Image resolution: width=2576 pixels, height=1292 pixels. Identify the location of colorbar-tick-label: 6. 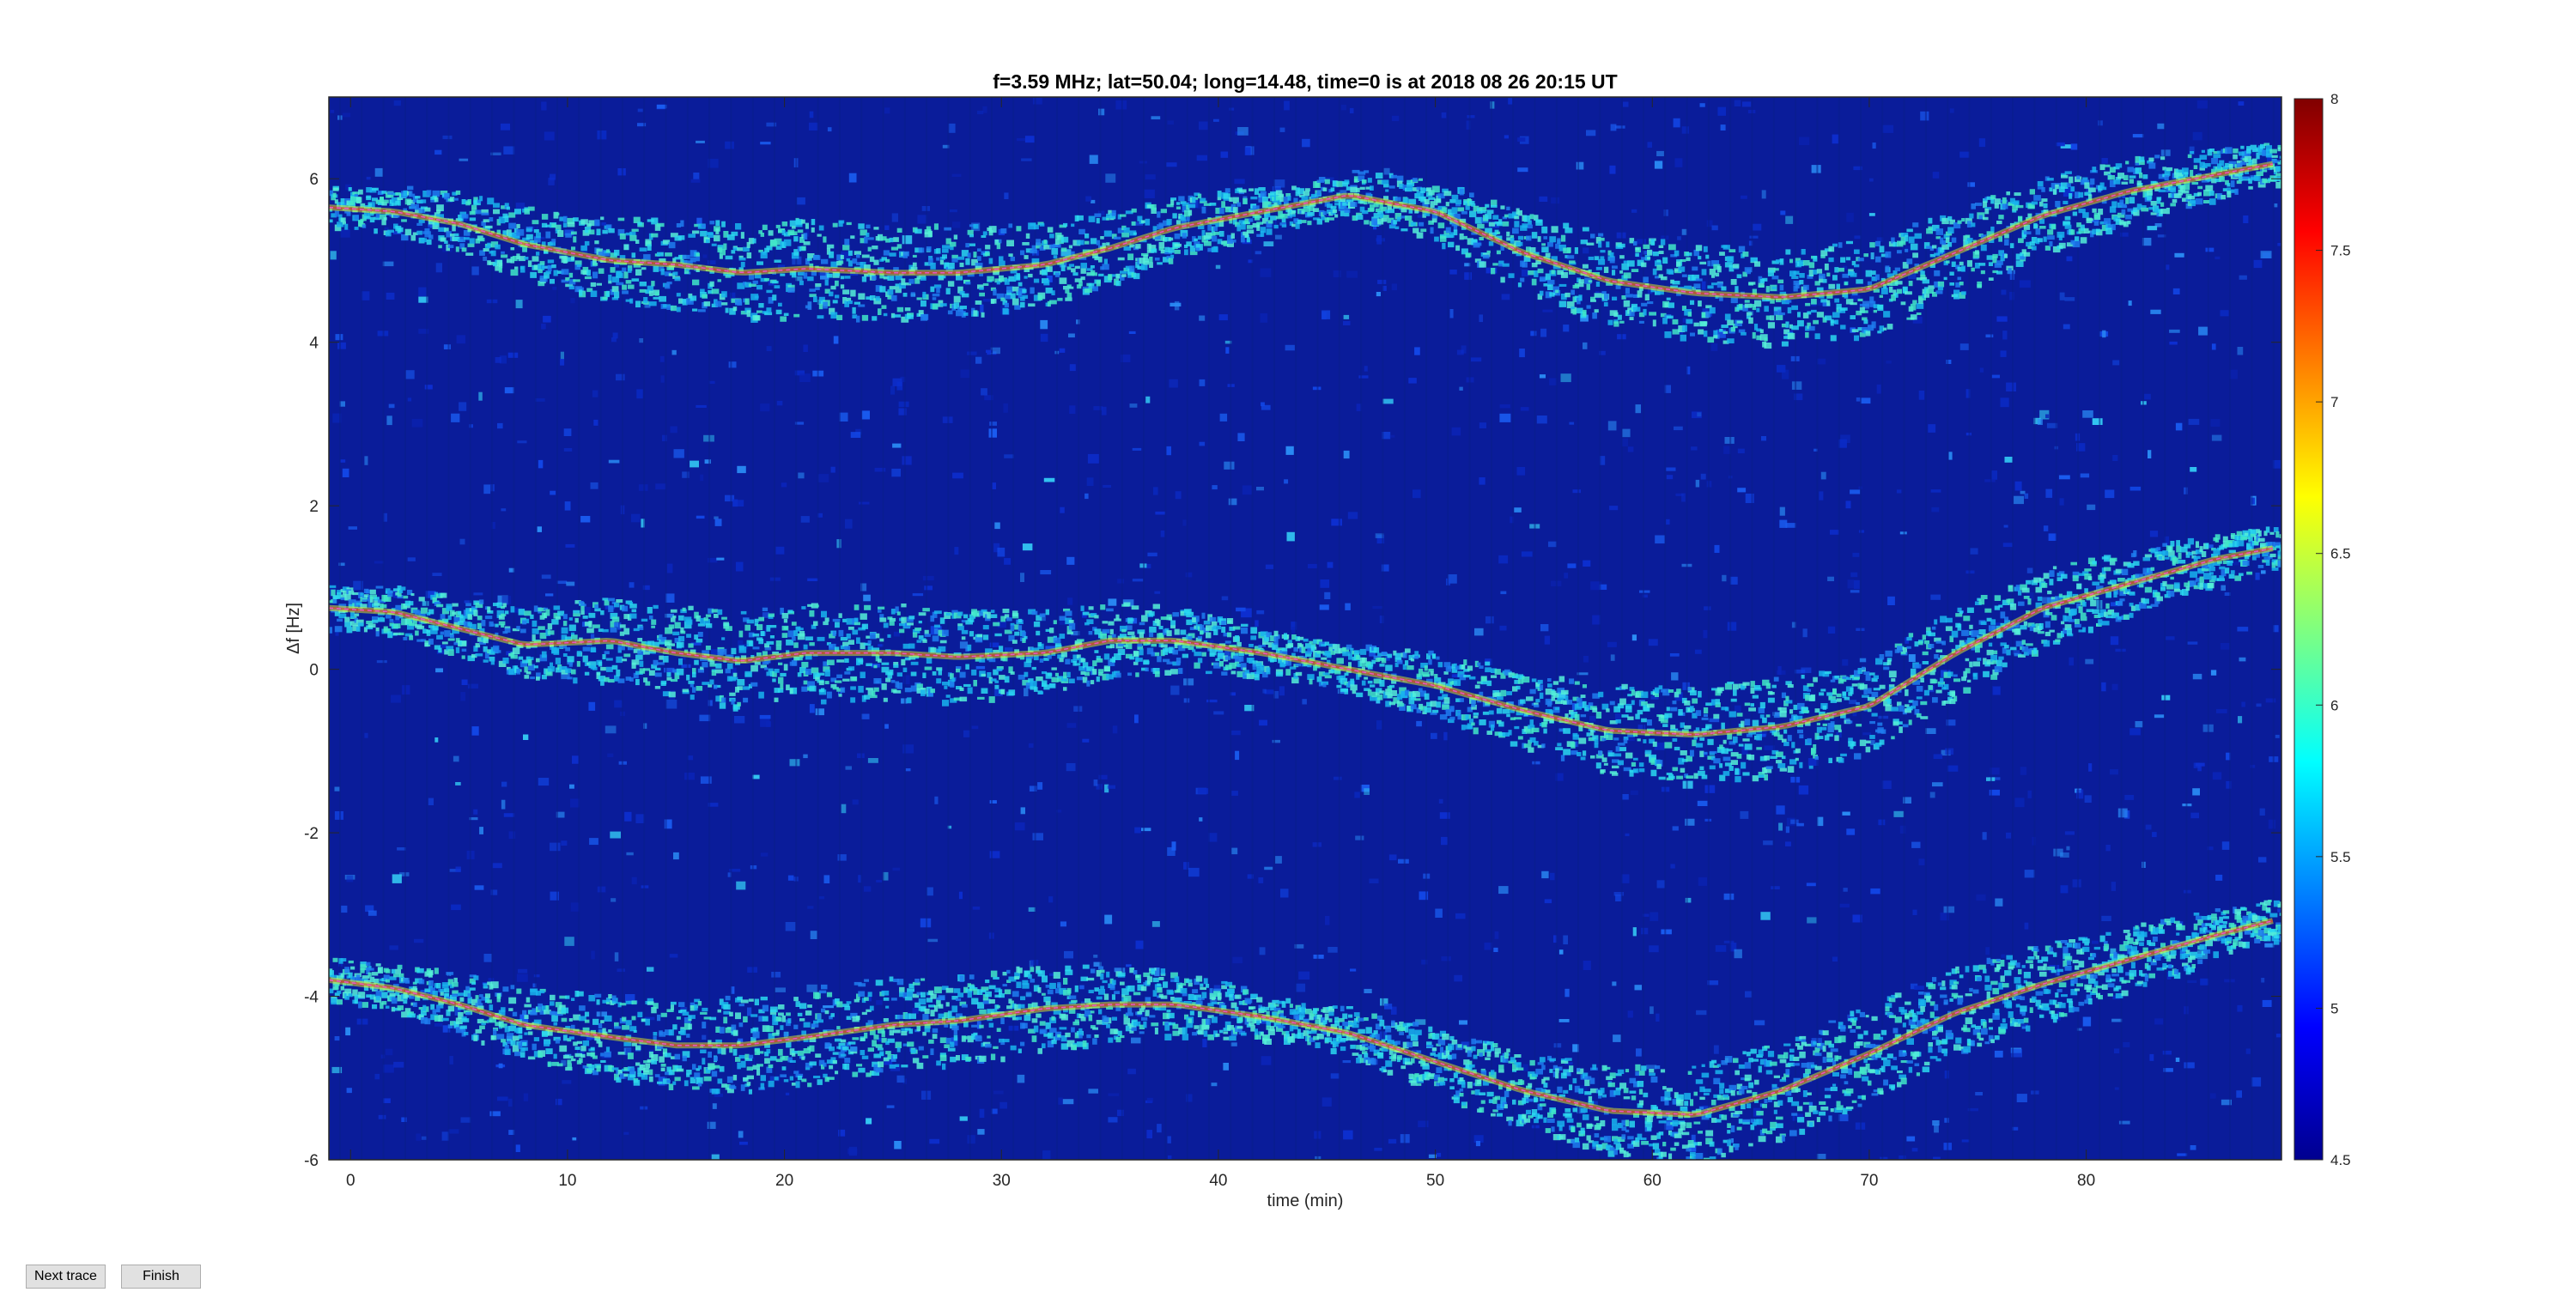
(2334, 705).